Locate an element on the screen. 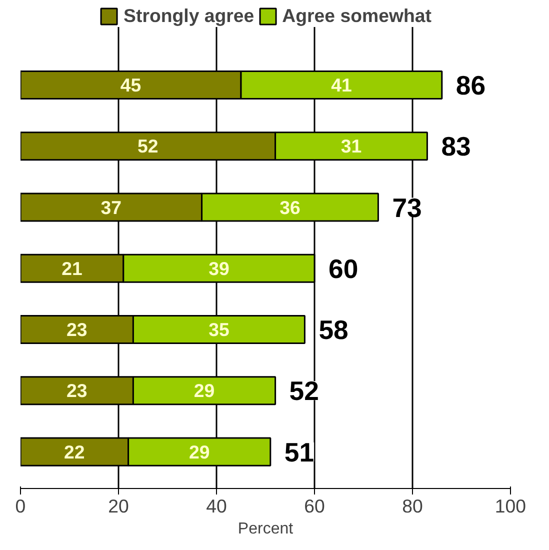 The height and width of the screenshot is (550, 549). total-label: 58 is located at coordinates (333, 330).